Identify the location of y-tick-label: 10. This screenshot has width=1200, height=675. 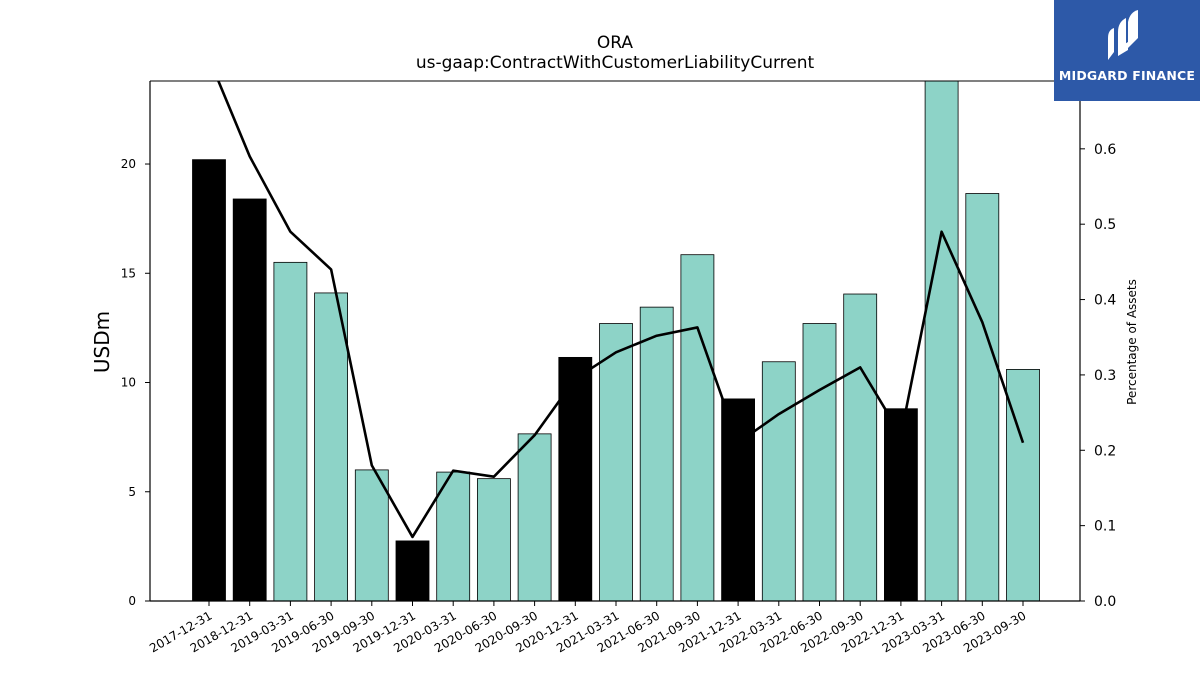
(128, 383).